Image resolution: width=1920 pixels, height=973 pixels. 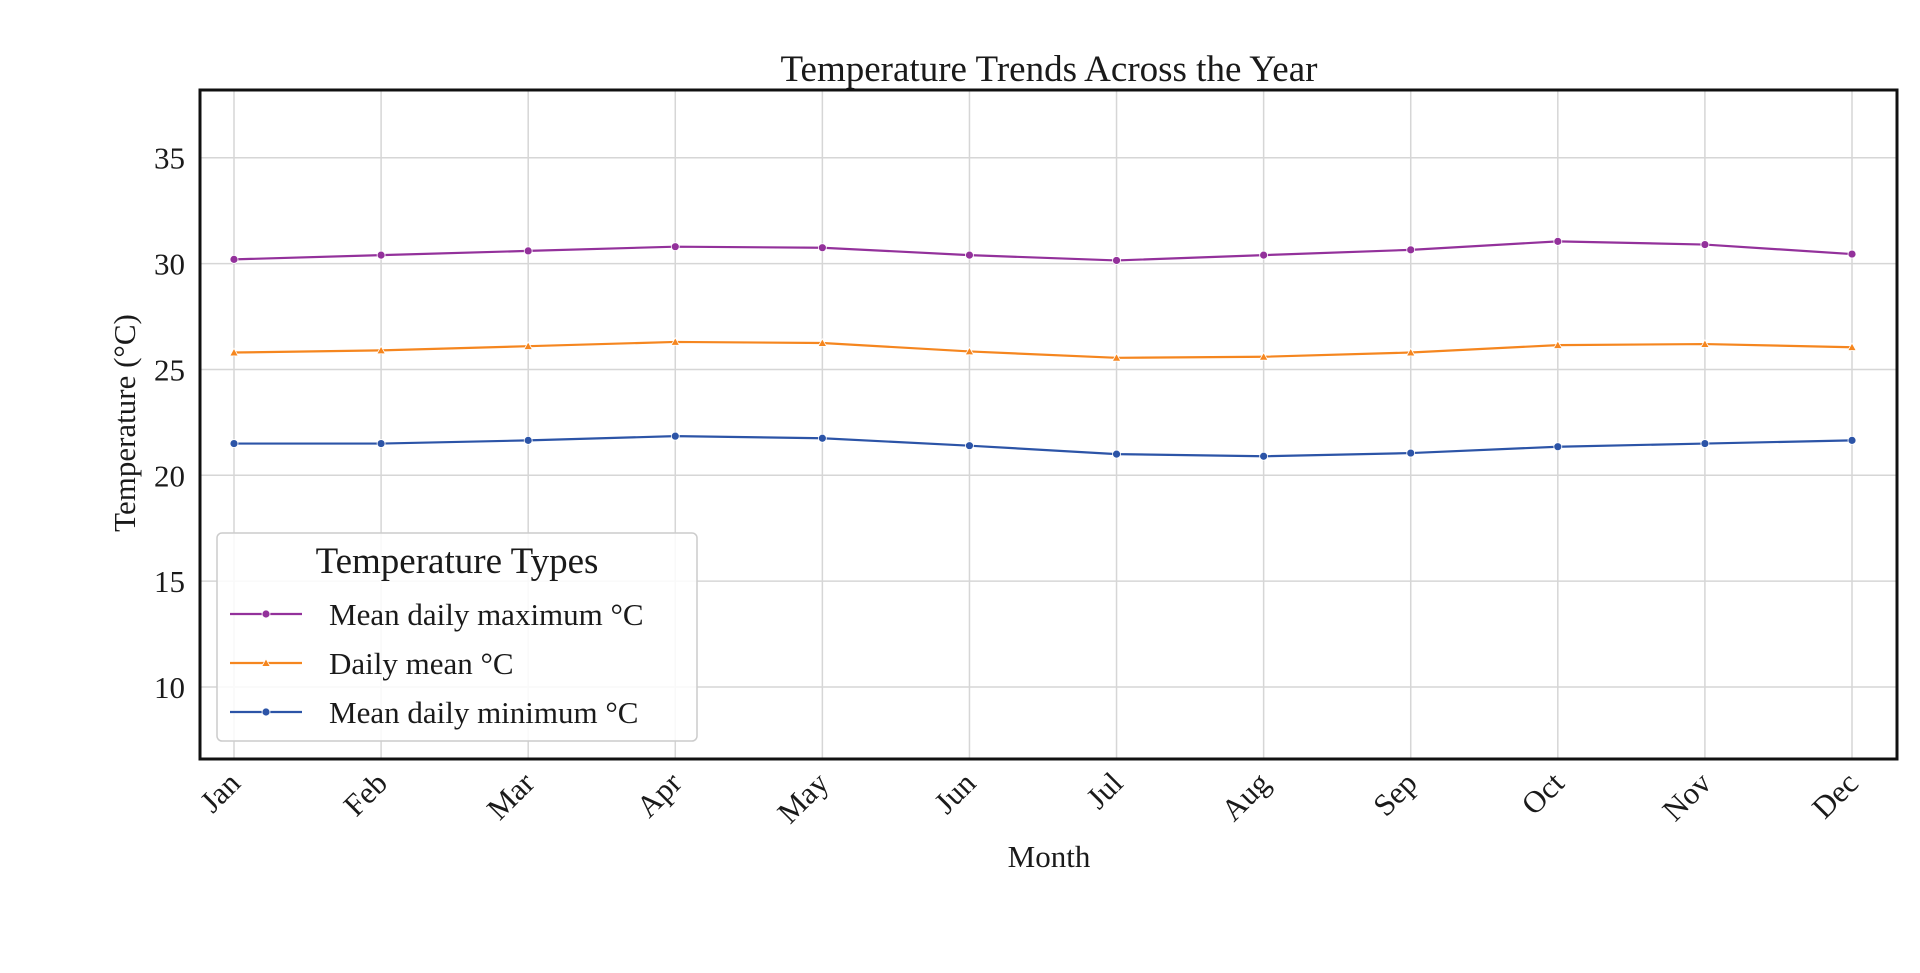 What do you see at coordinates (483, 712) in the screenshot?
I see `legend-label: Mean daily minimum °C` at bounding box center [483, 712].